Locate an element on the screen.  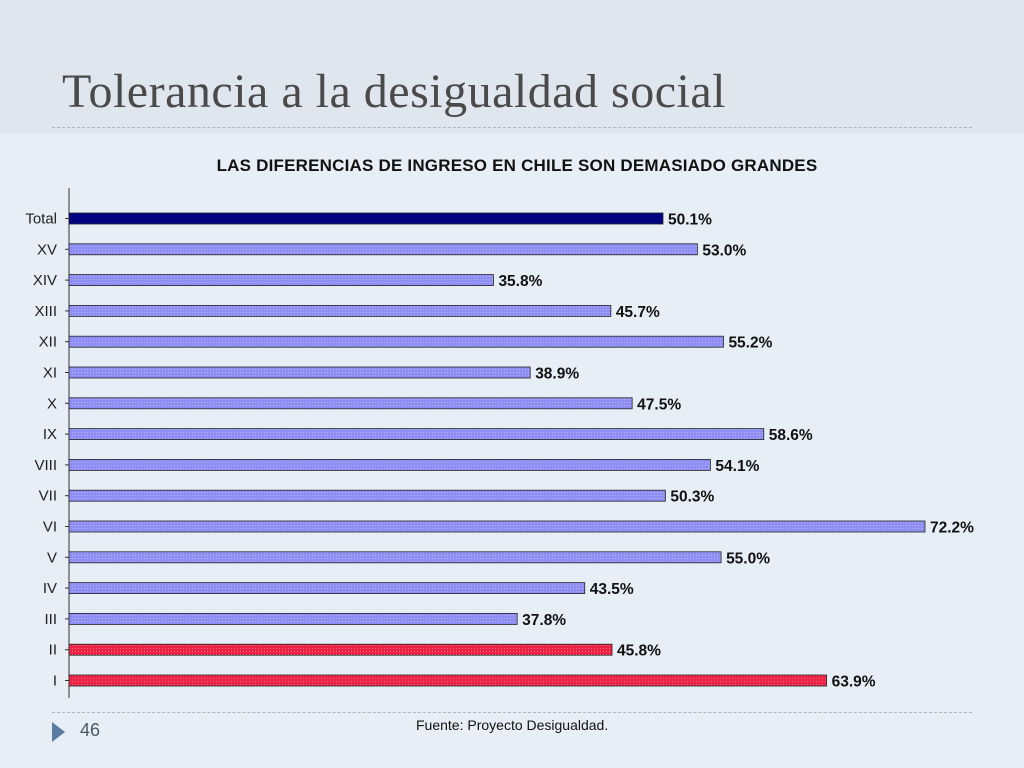
category-label: I is located at coordinates (55, 681).